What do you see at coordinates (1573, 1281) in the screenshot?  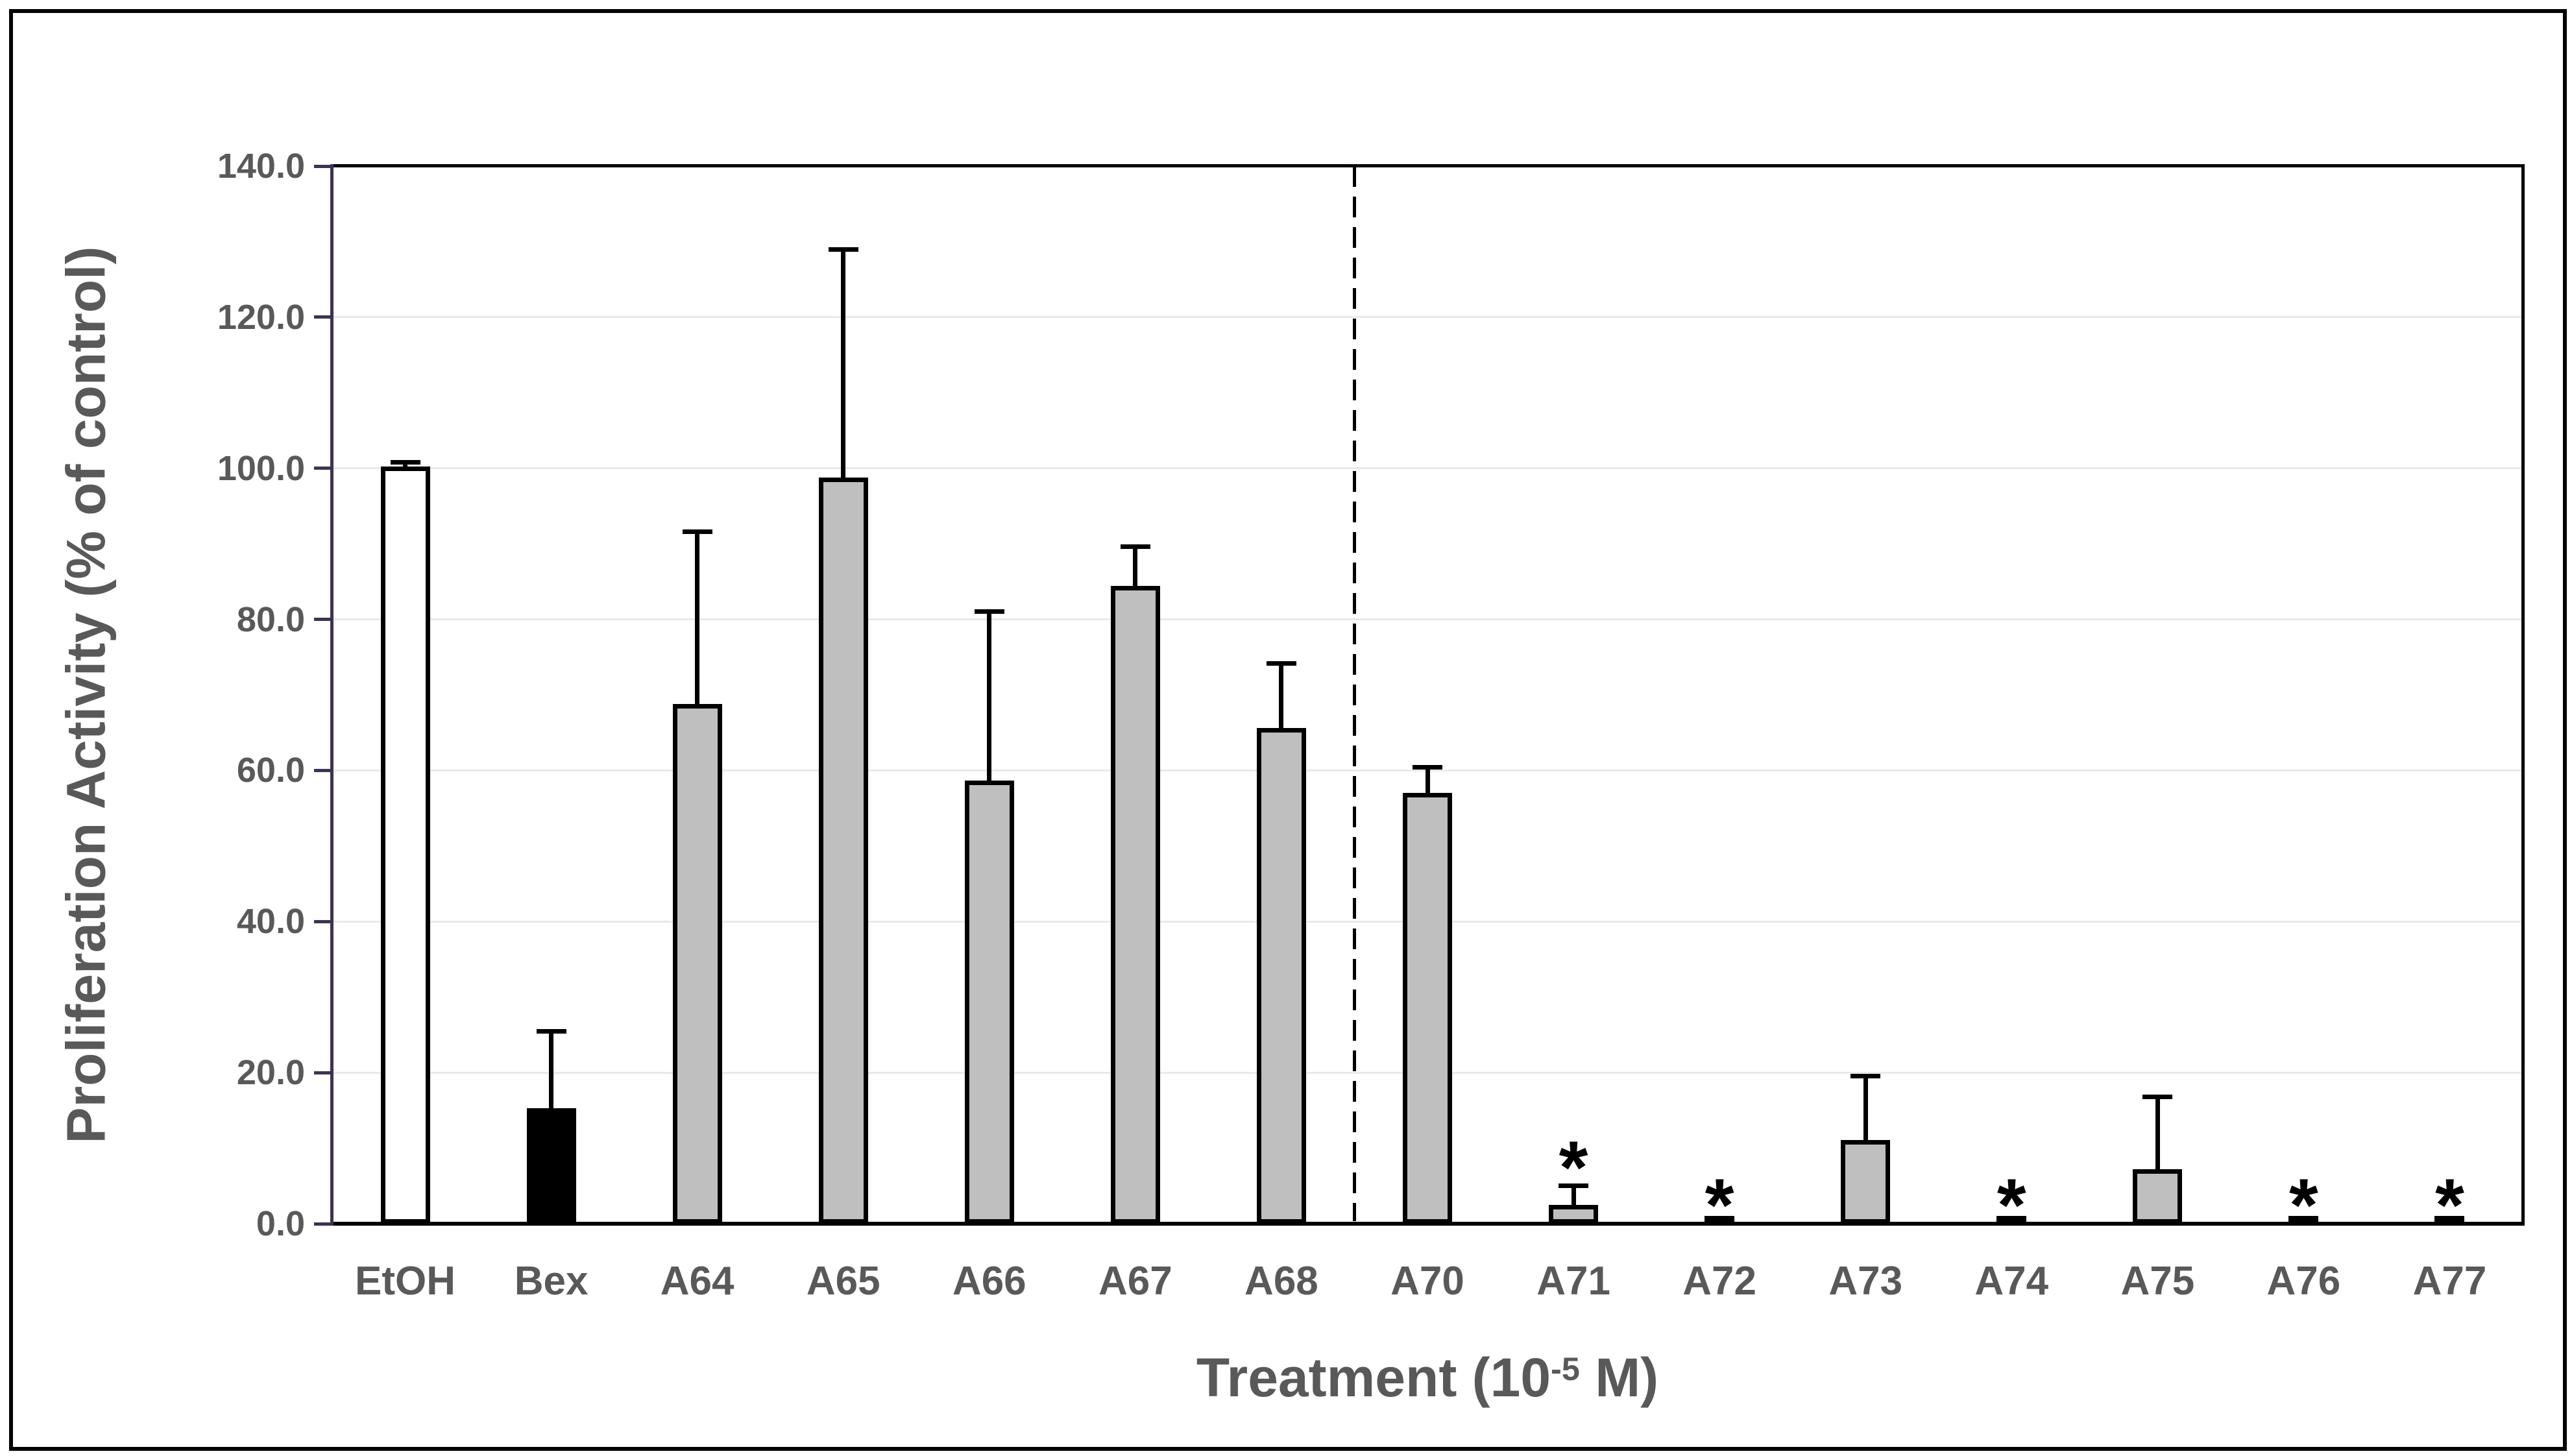 I see `x-category-label: A71` at bounding box center [1573, 1281].